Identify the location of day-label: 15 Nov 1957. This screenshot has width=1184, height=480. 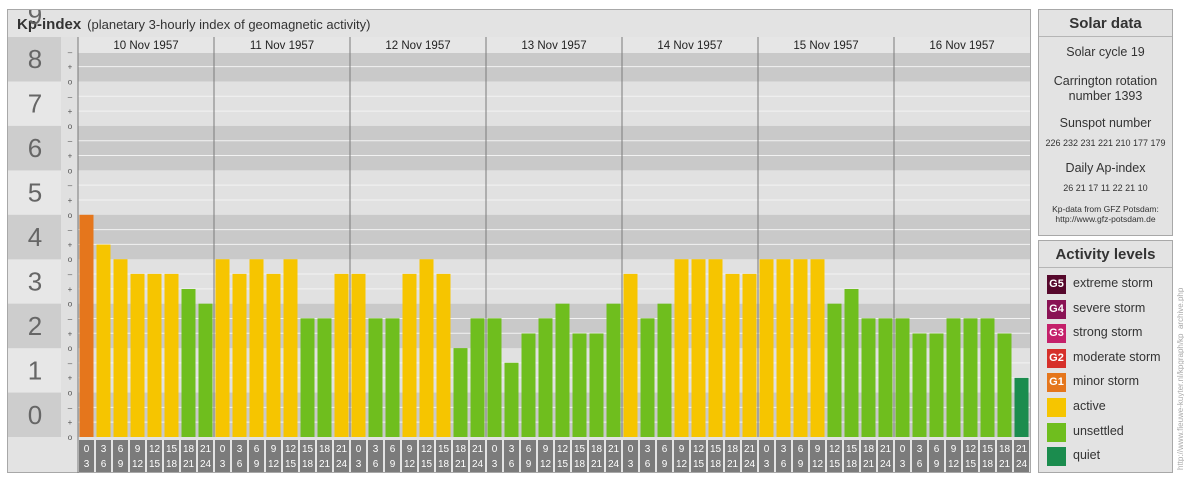
(825, 46).